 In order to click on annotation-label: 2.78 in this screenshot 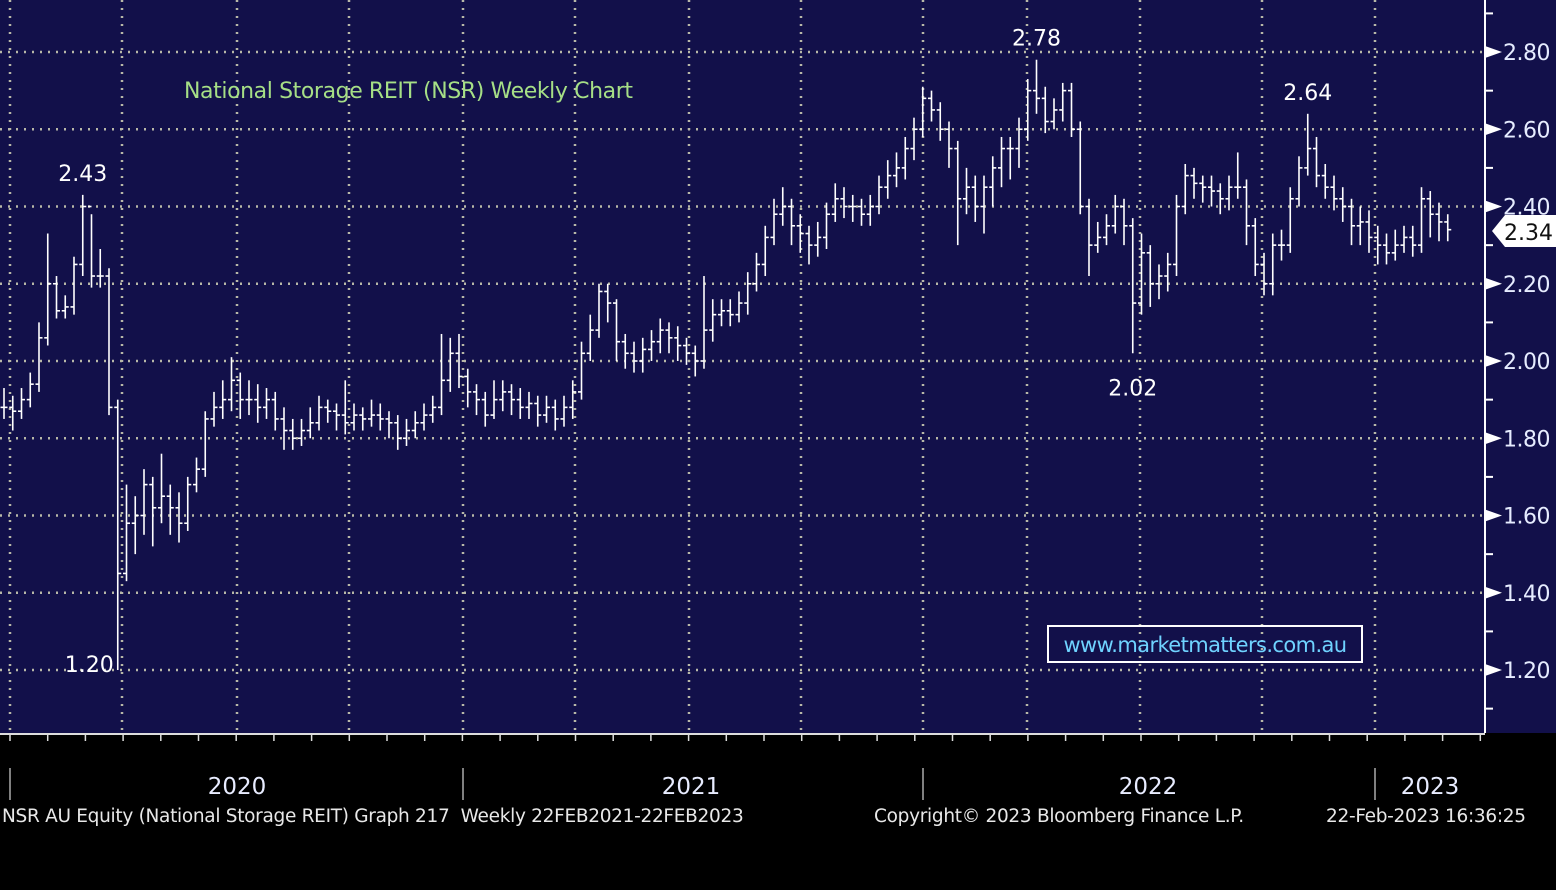, I will do `click(1036, 39)`.